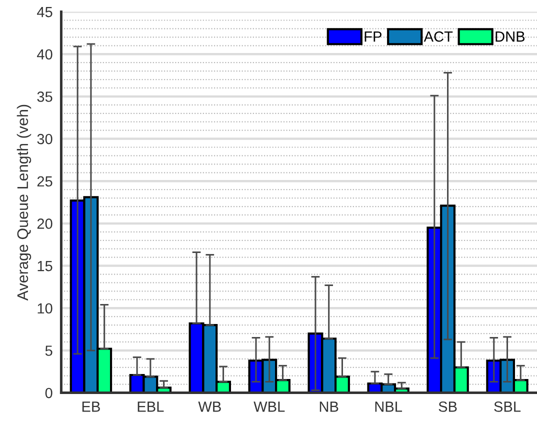 This screenshot has height=421, width=537. I want to click on legend-label: DNB, so click(510, 37).